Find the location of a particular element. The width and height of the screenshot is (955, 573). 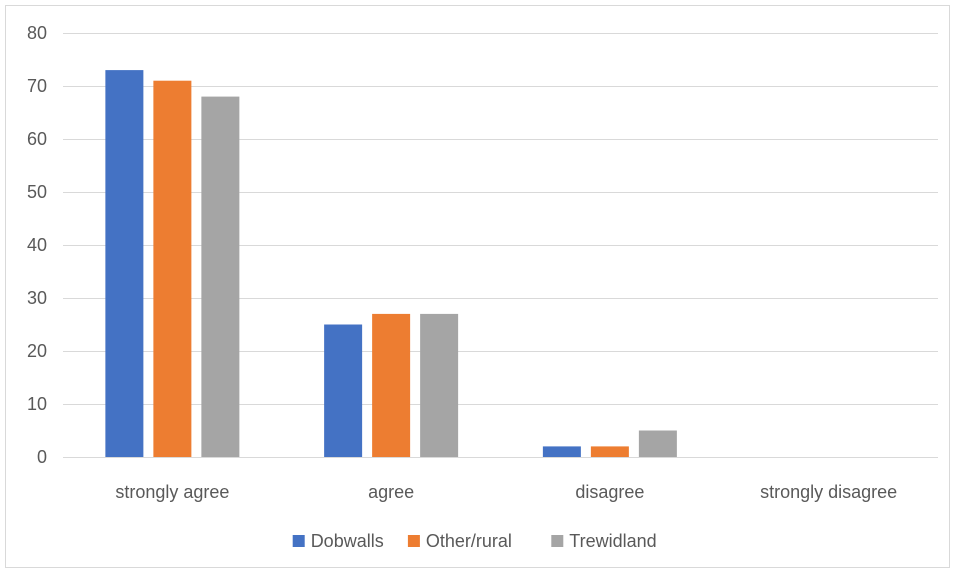

bar-dobwalls-agree is located at coordinates (343, 390).